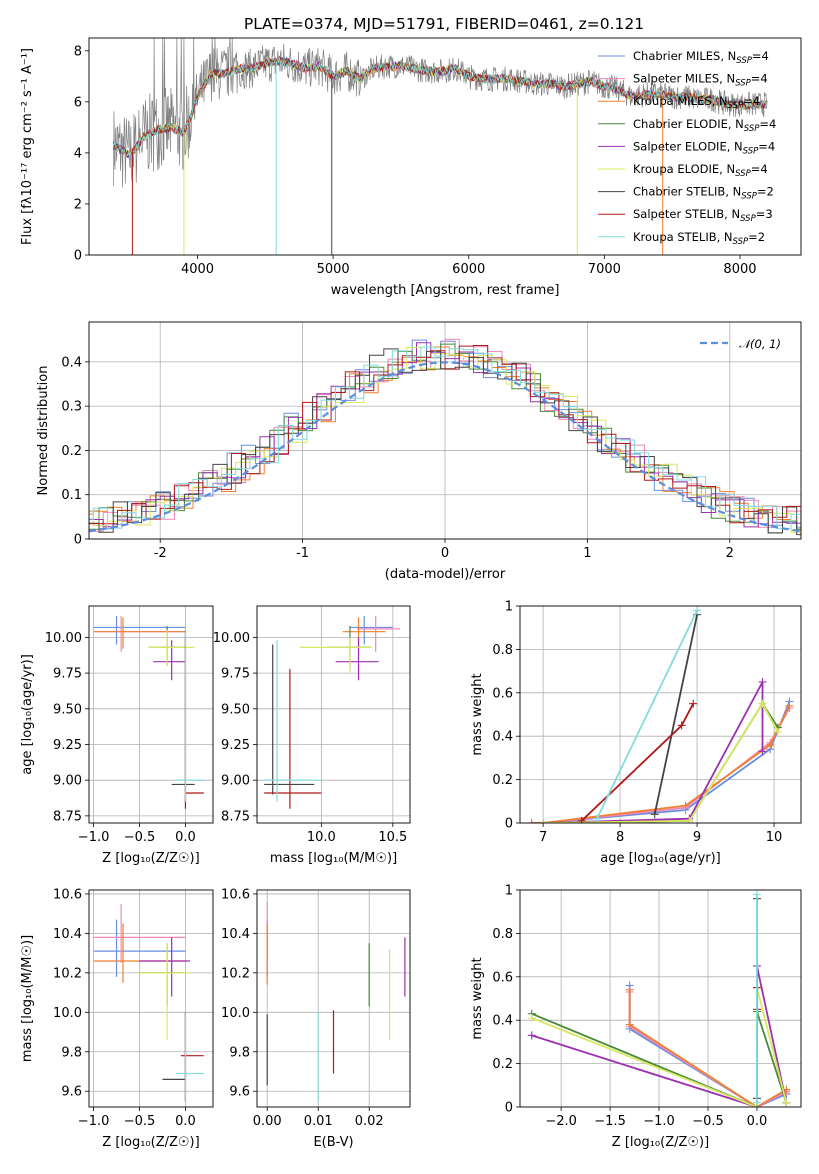 The height and width of the screenshot is (1174, 819). What do you see at coordinates (67, 894) in the screenshot?
I see `y-tick-label: 10.6` at bounding box center [67, 894].